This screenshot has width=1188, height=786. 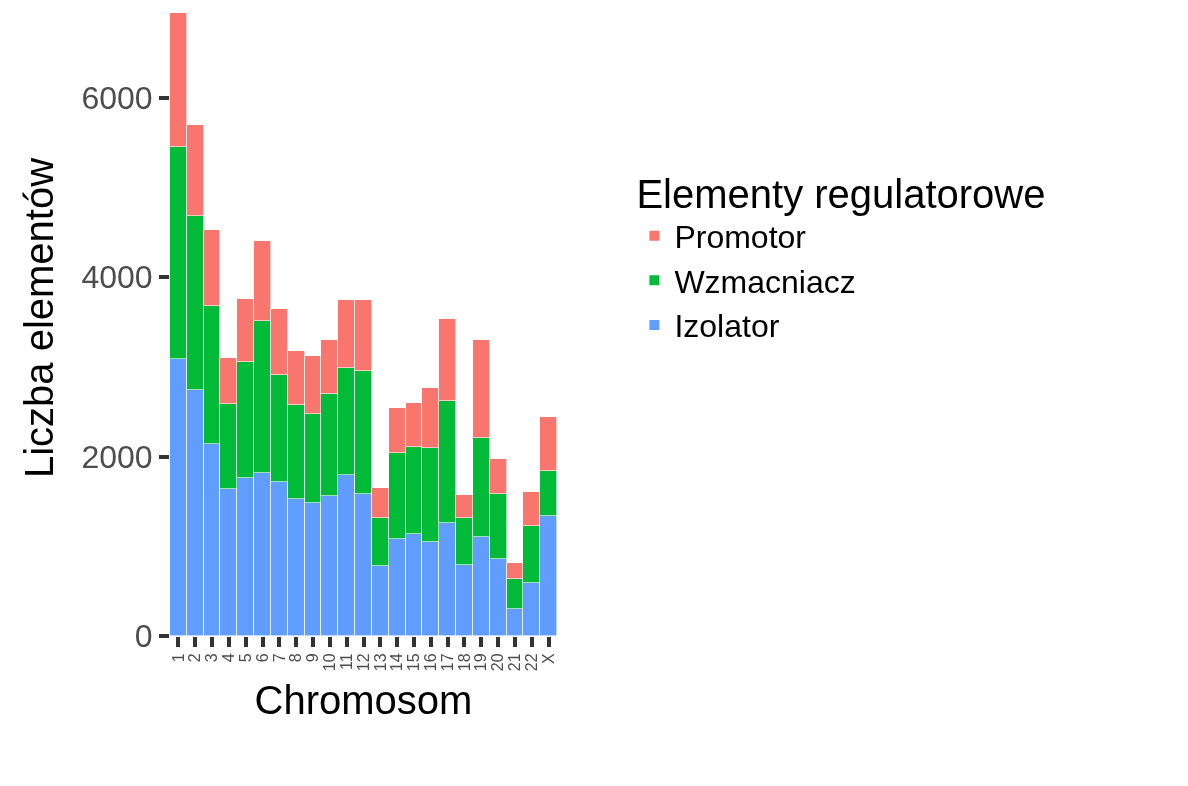 What do you see at coordinates (841, 194) in the screenshot?
I see `legend-title: Elementy regulatorowe` at bounding box center [841, 194].